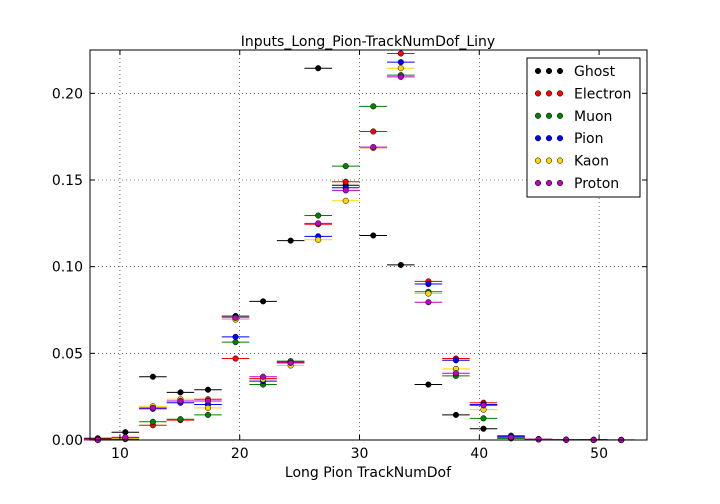 The width and height of the screenshot is (720, 504). What do you see at coordinates (599, 454) in the screenshot?
I see `x-tick-label: 50` at bounding box center [599, 454].